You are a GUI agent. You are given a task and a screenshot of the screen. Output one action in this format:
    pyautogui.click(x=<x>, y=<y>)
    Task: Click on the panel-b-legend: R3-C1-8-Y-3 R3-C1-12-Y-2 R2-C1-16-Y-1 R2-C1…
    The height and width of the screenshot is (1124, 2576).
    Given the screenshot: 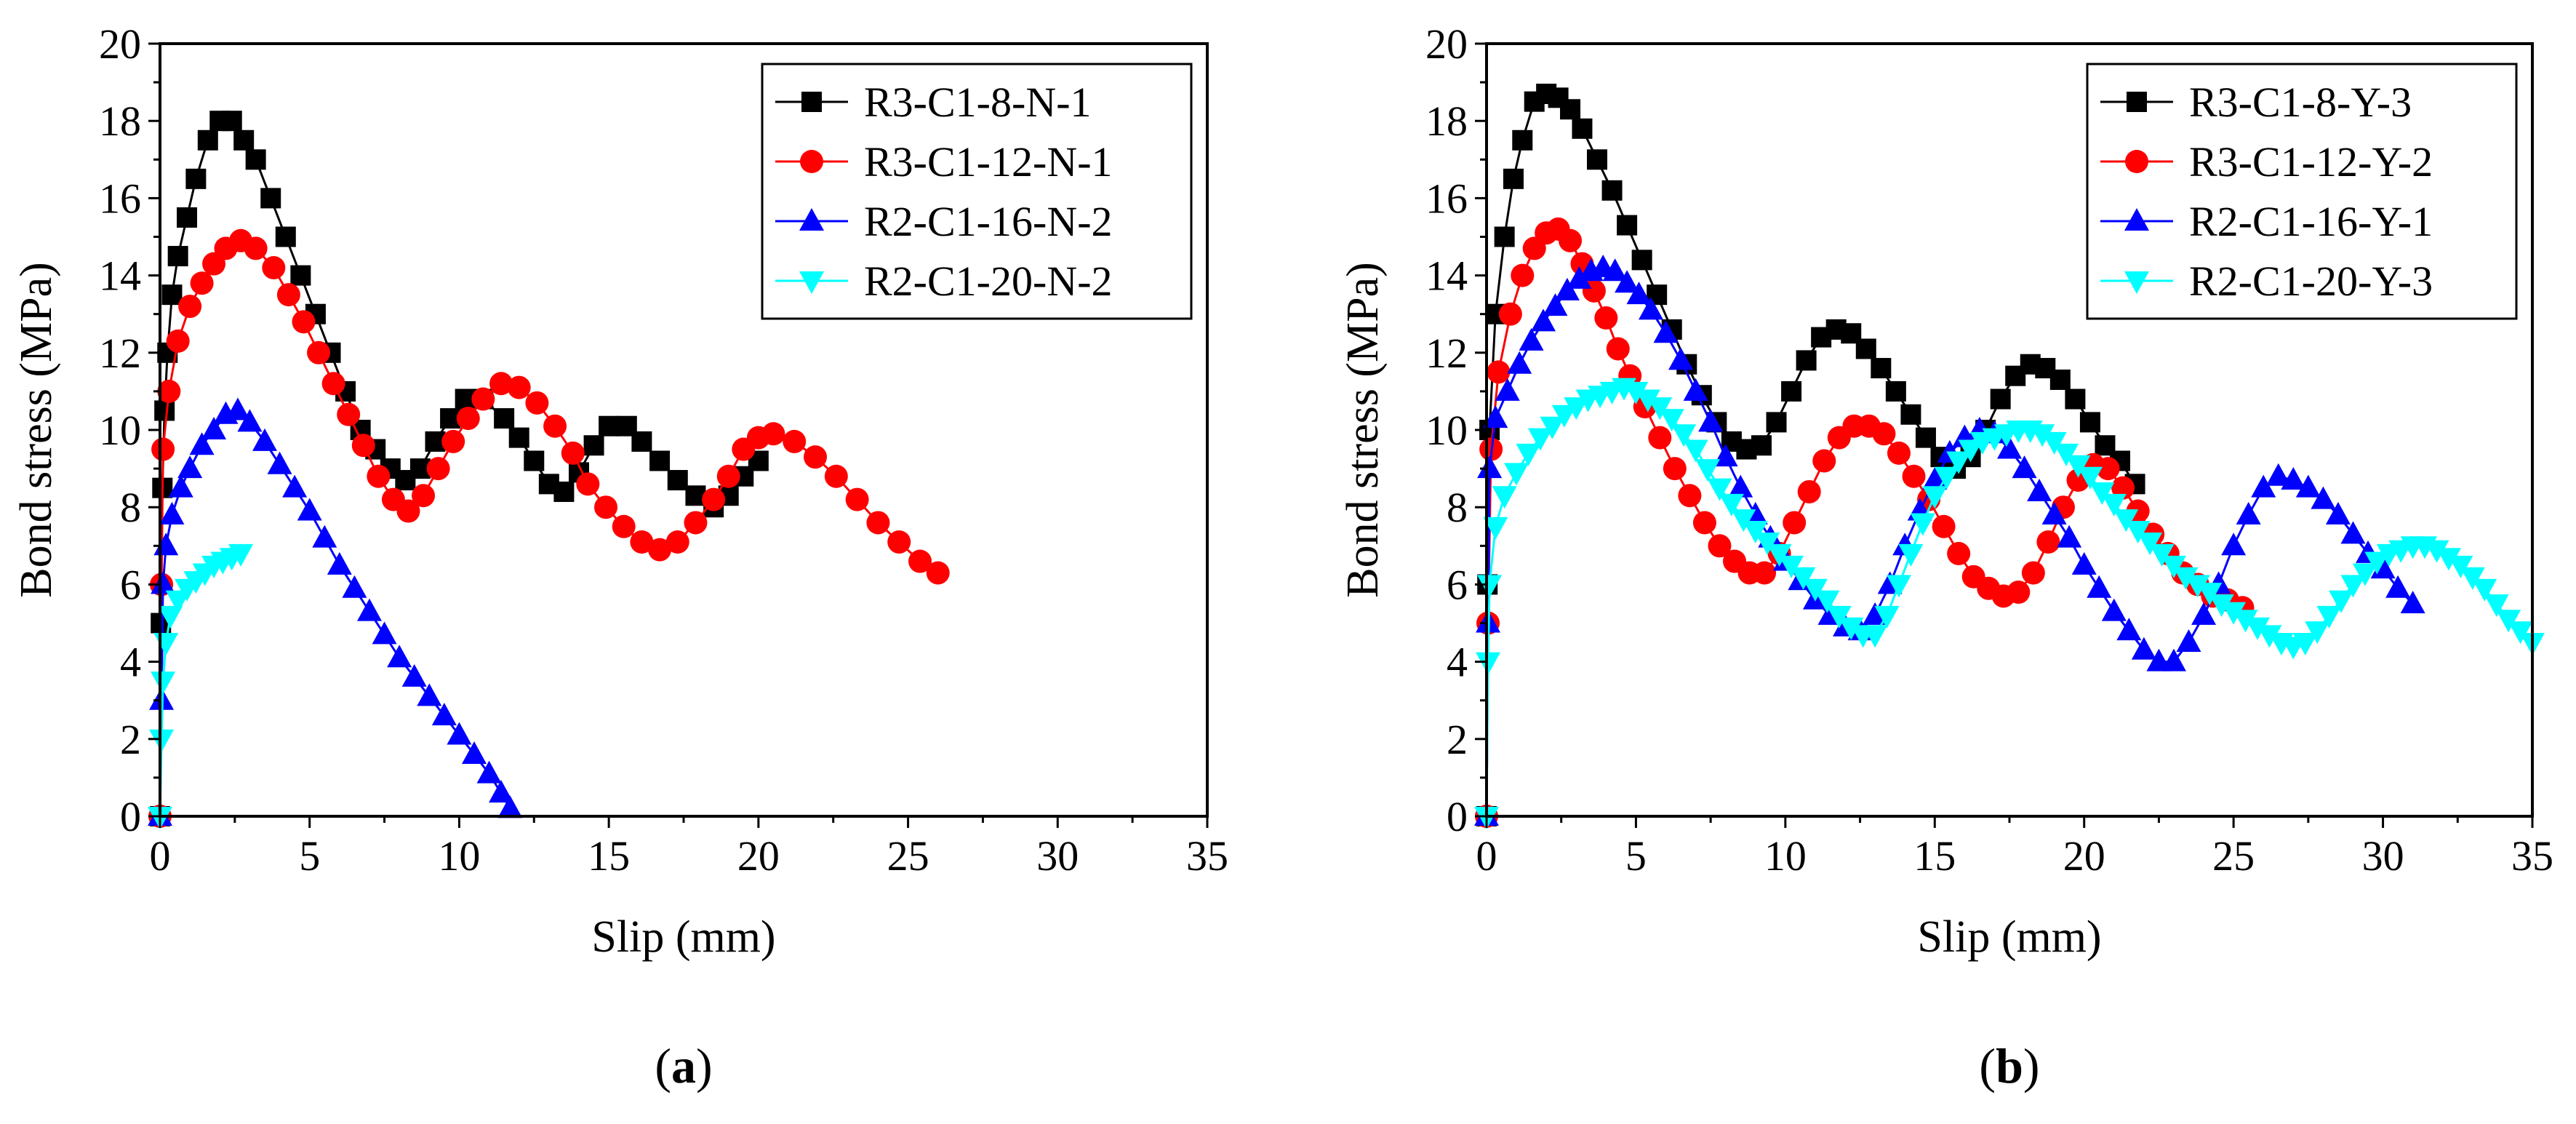 What is the action you would take?
    pyautogui.click(x=2302, y=191)
    